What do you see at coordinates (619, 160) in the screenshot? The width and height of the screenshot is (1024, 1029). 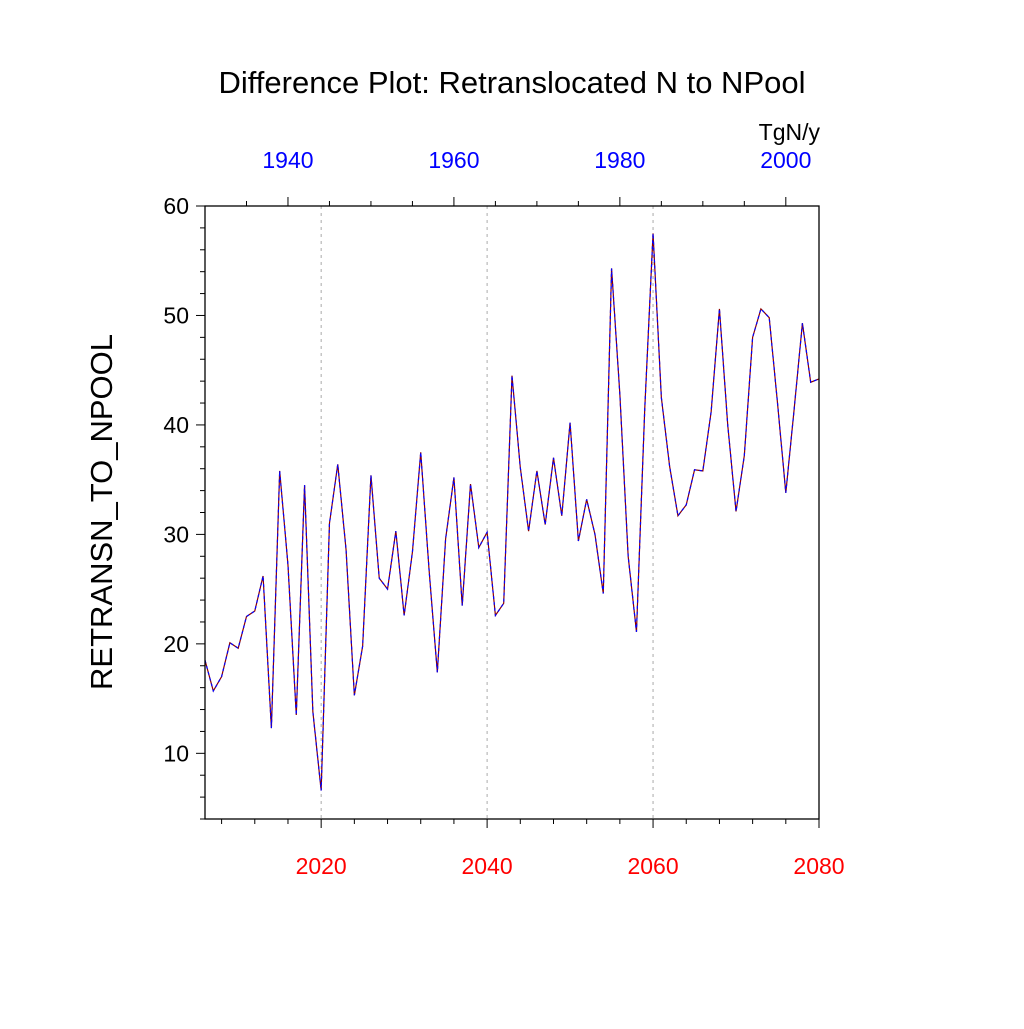 I see `x-top-tick-label: 1980` at bounding box center [619, 160].